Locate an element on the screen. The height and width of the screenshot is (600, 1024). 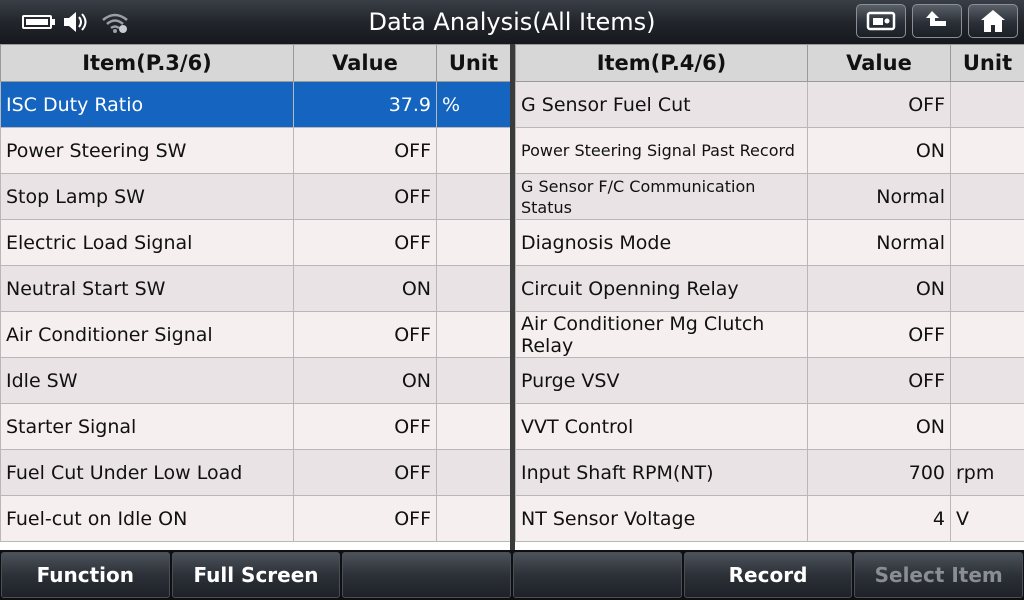
item-name: Idle SW is located at coordinates (147, 380).